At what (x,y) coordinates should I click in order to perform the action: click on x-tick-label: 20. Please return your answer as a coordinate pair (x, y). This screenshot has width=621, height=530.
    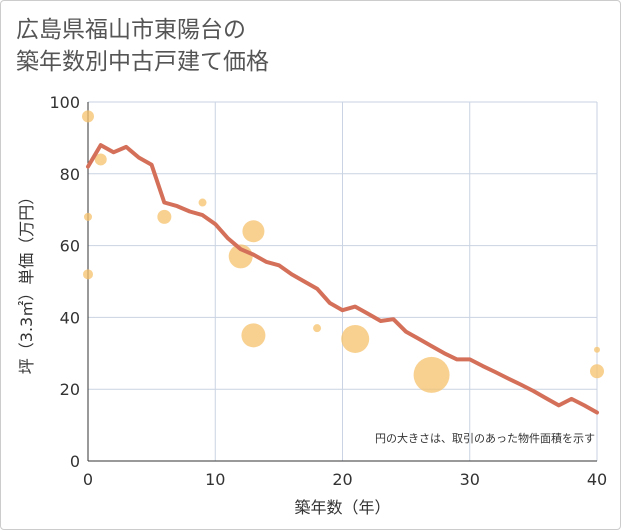
    Looking at the image, I should click on (342, 479).